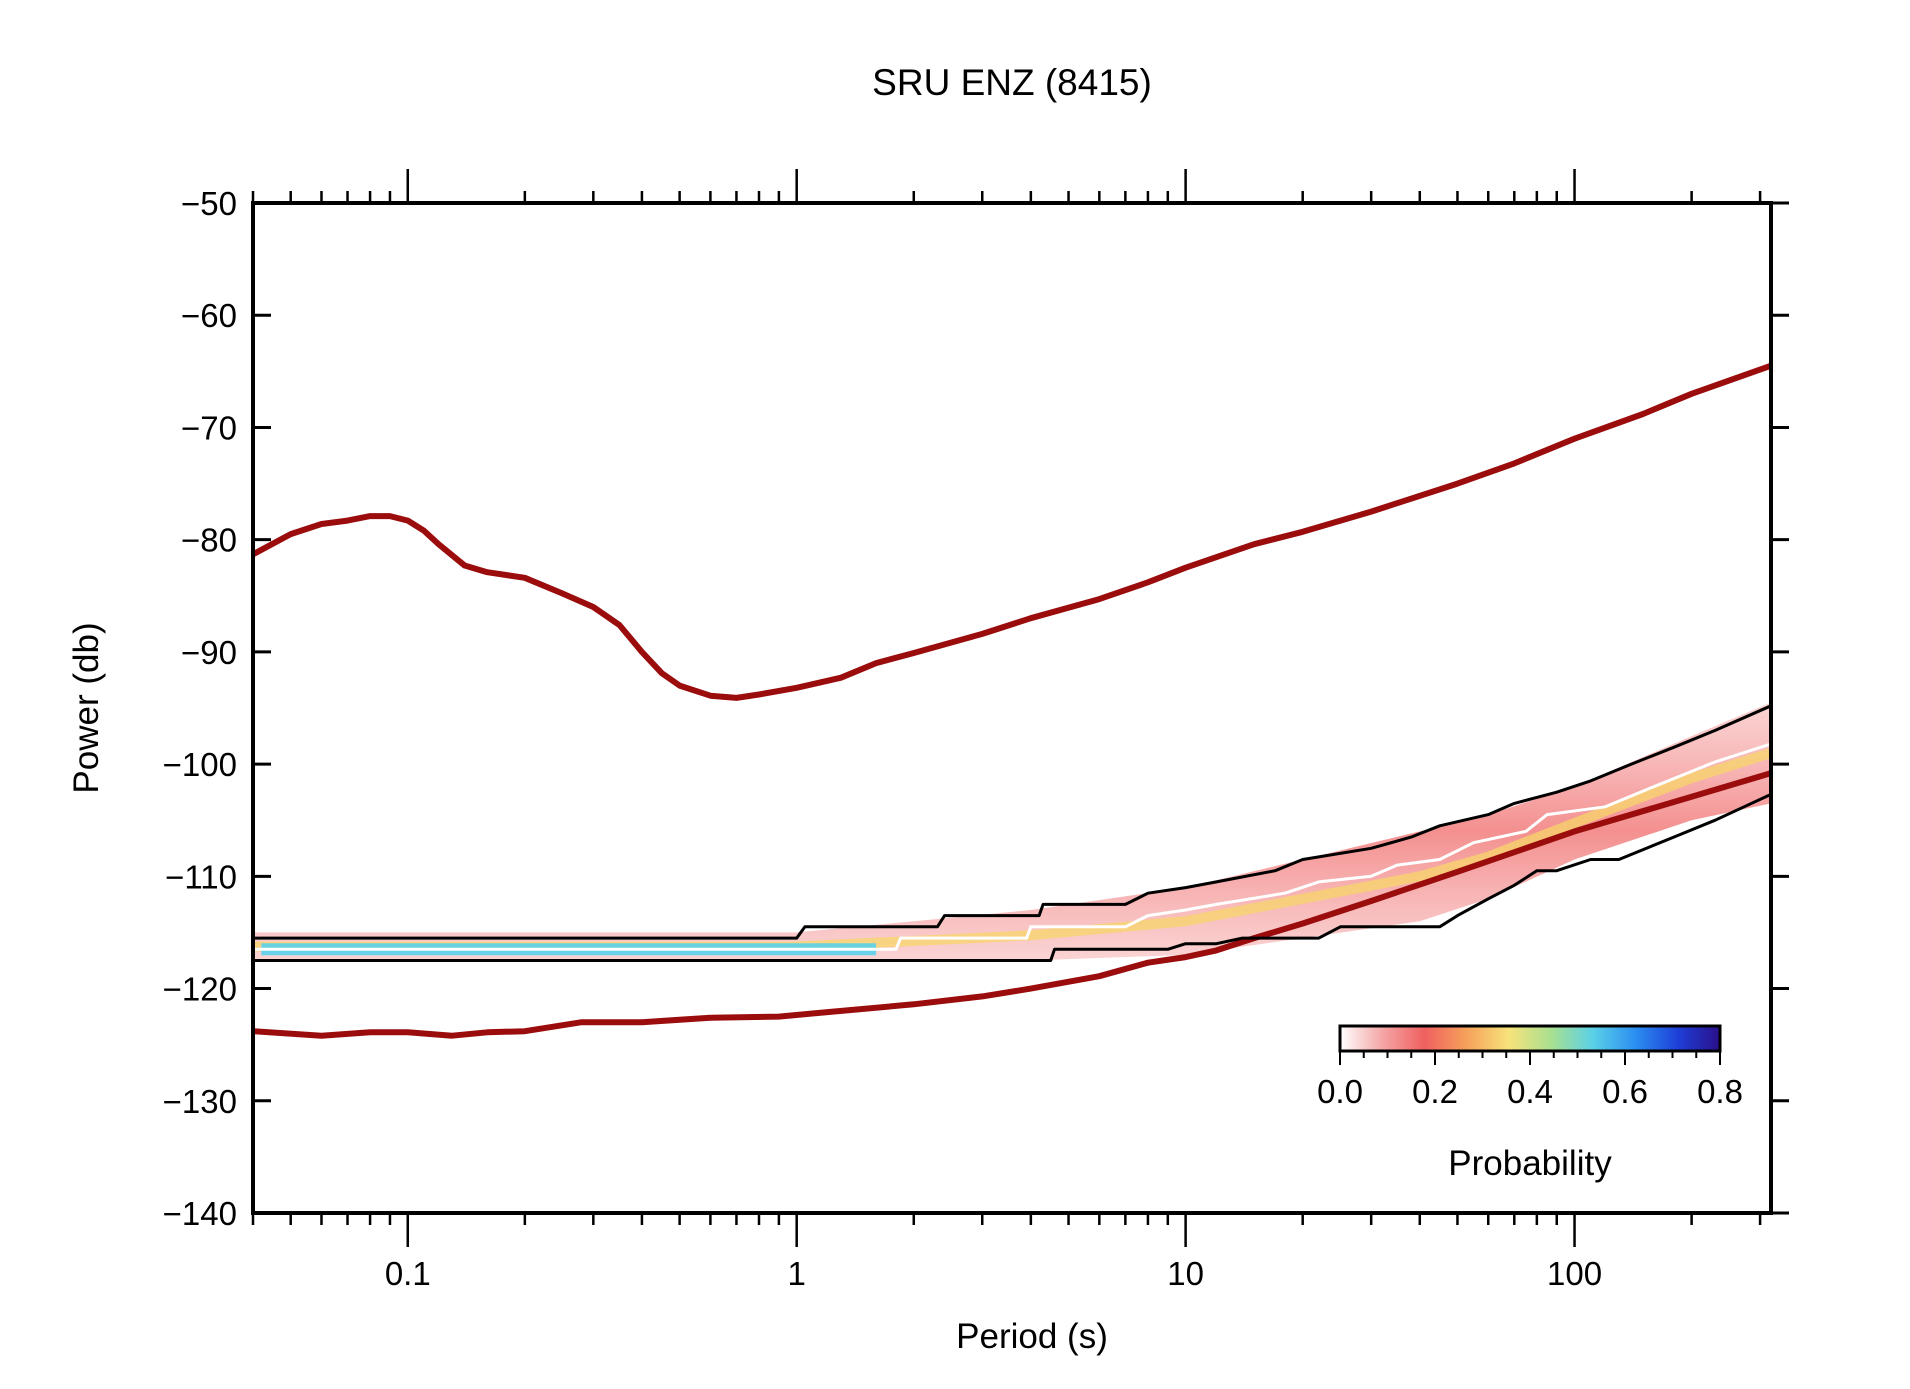 The width and height of the screenshot is (1910, 1389). I want to click on density-band, so click(1012, 831).